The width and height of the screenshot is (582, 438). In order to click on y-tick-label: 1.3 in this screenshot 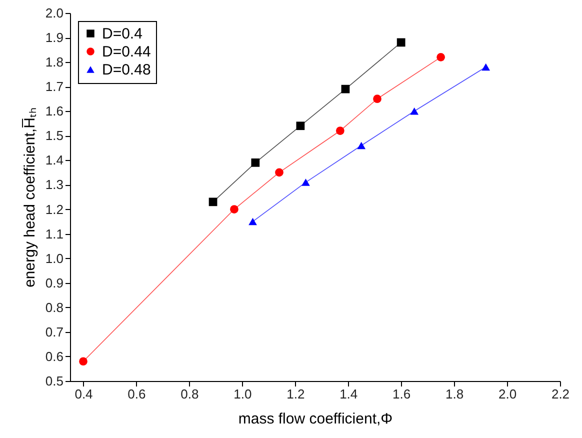, I will do `click(54, 184)`.